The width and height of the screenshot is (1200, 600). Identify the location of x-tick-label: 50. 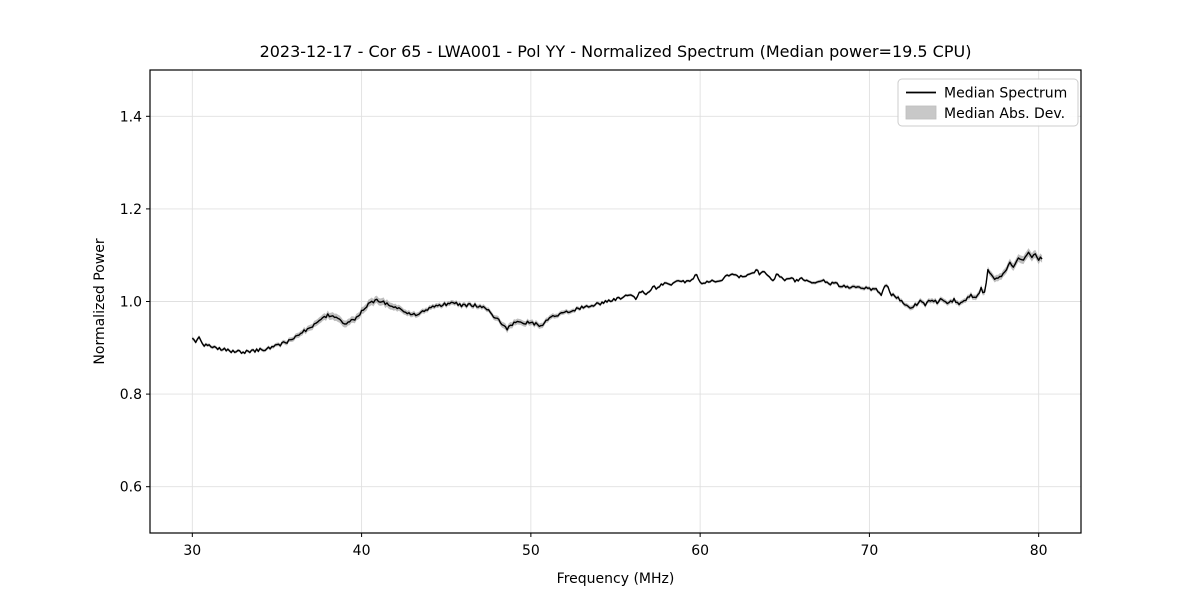
(531, 551).